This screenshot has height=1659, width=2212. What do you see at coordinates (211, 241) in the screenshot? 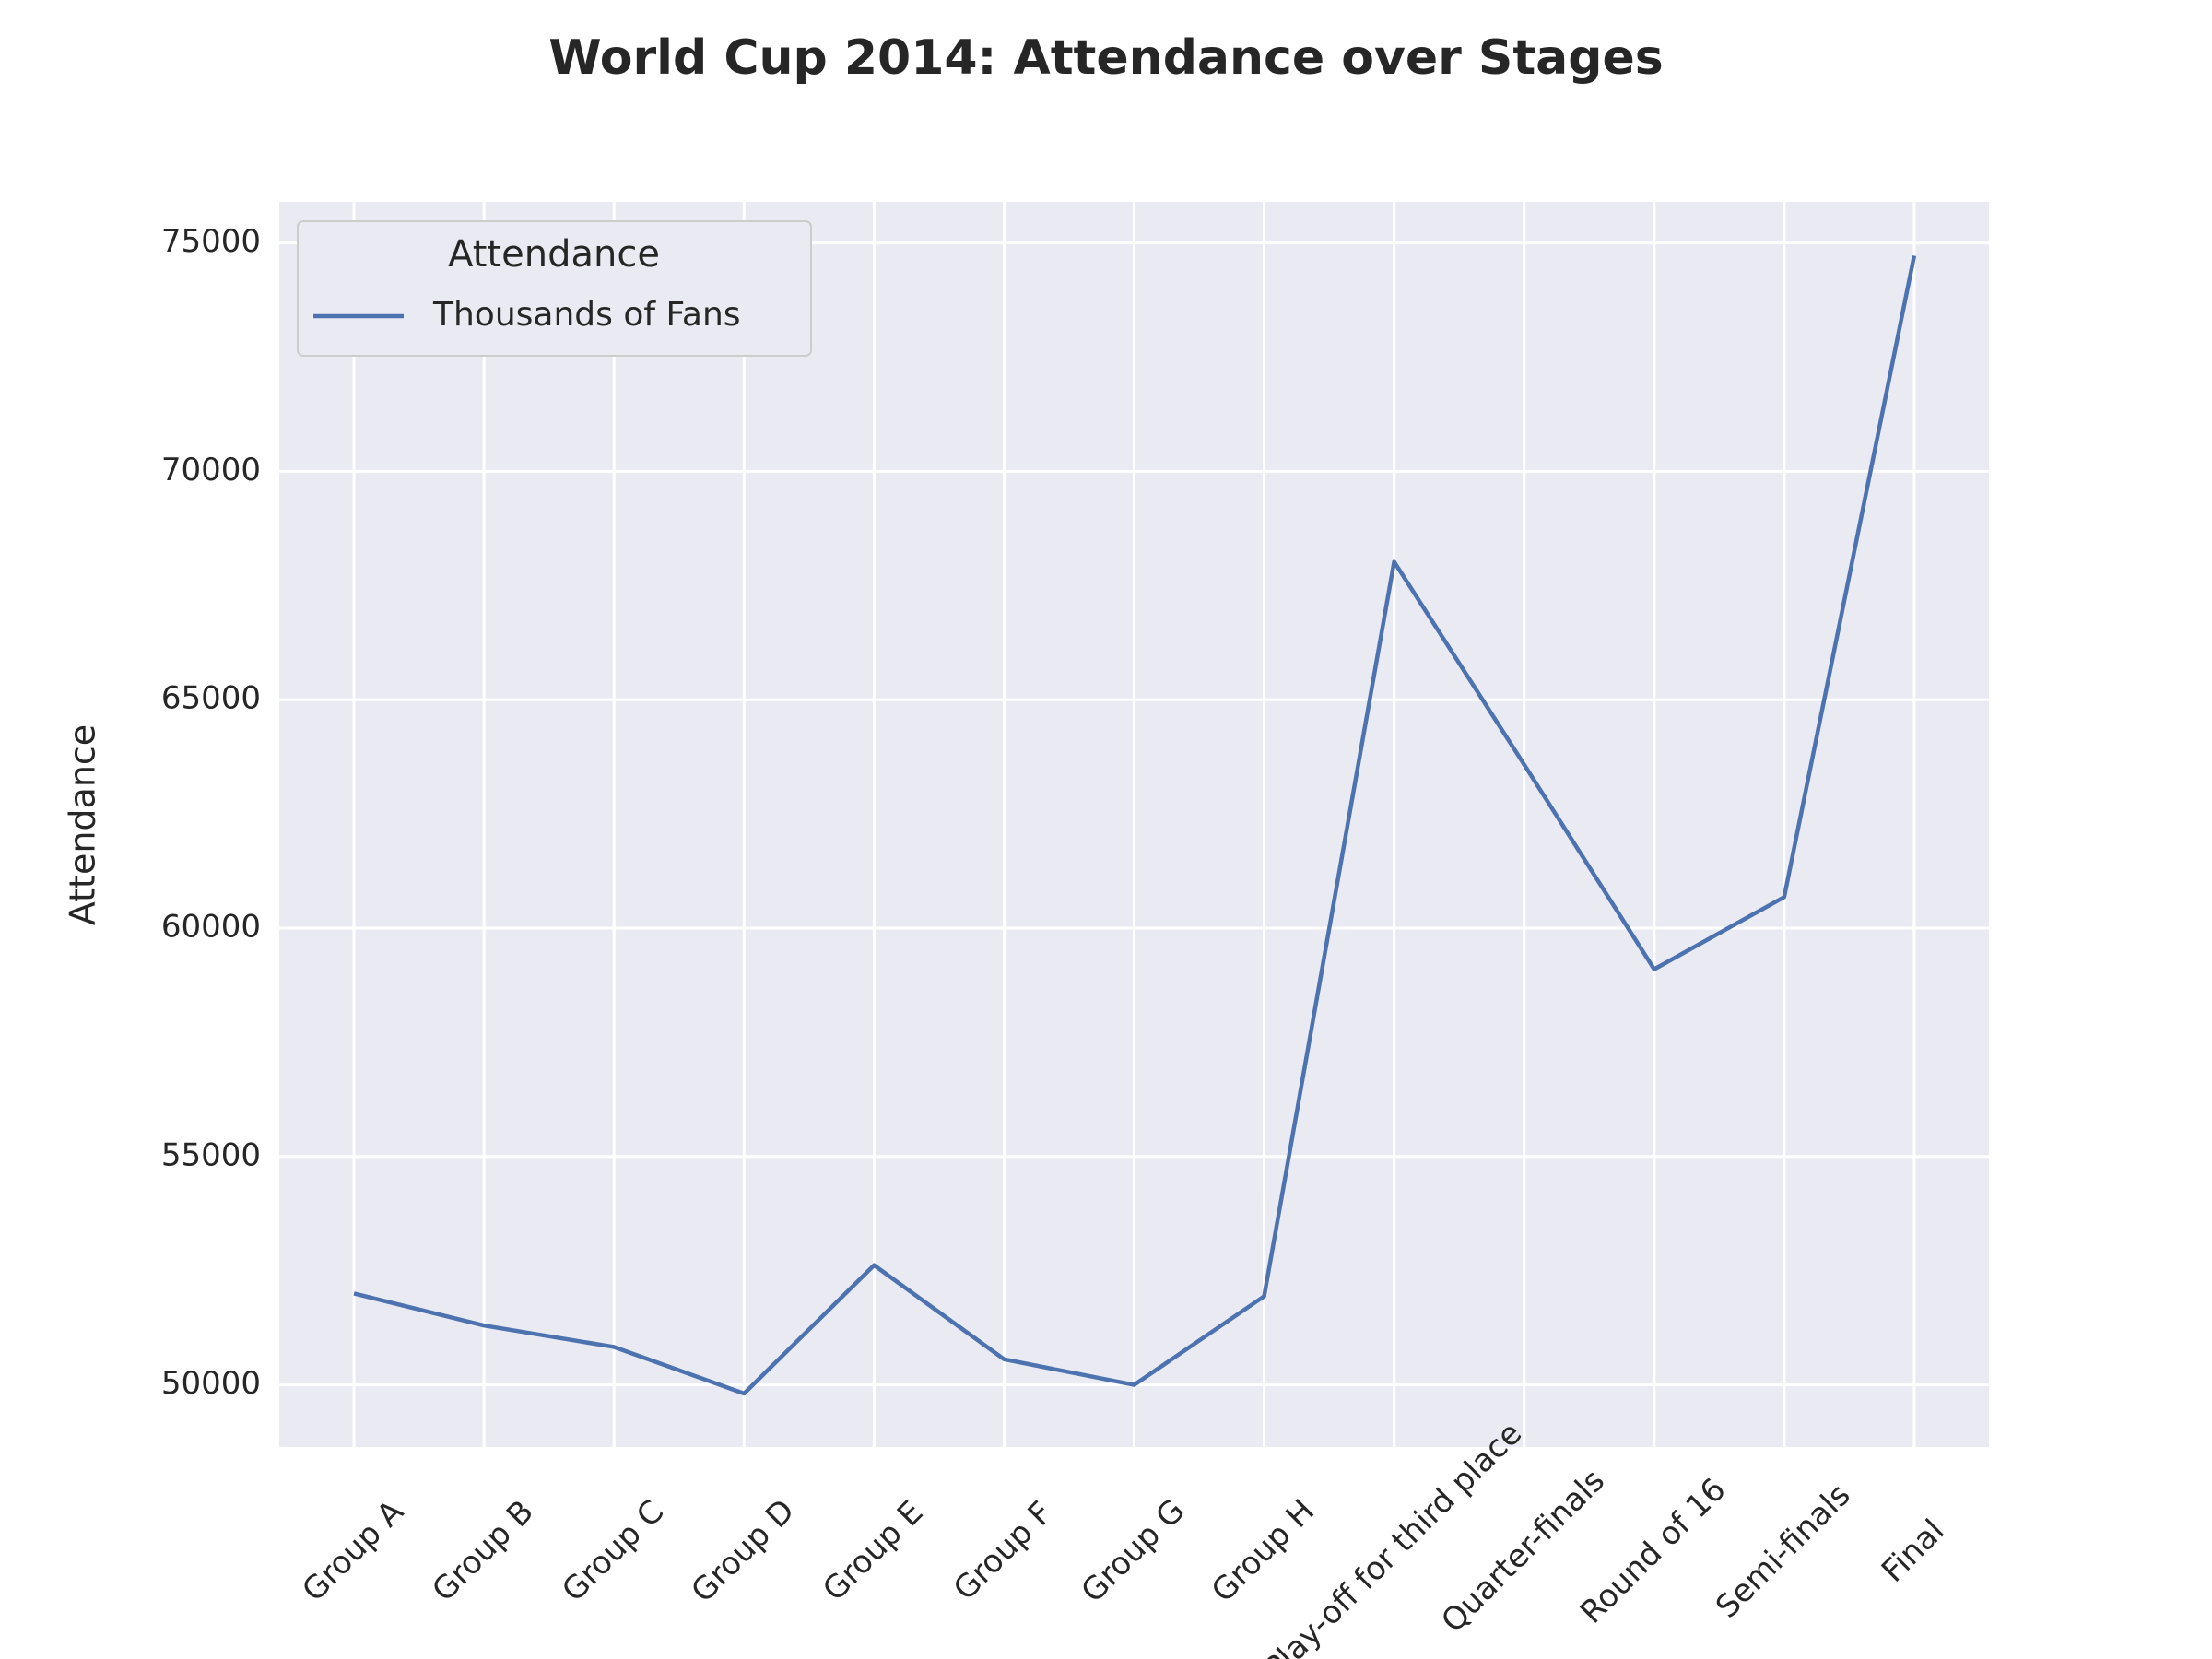
I see `y-tick-label: 75000` at bounding box center [211, 241].